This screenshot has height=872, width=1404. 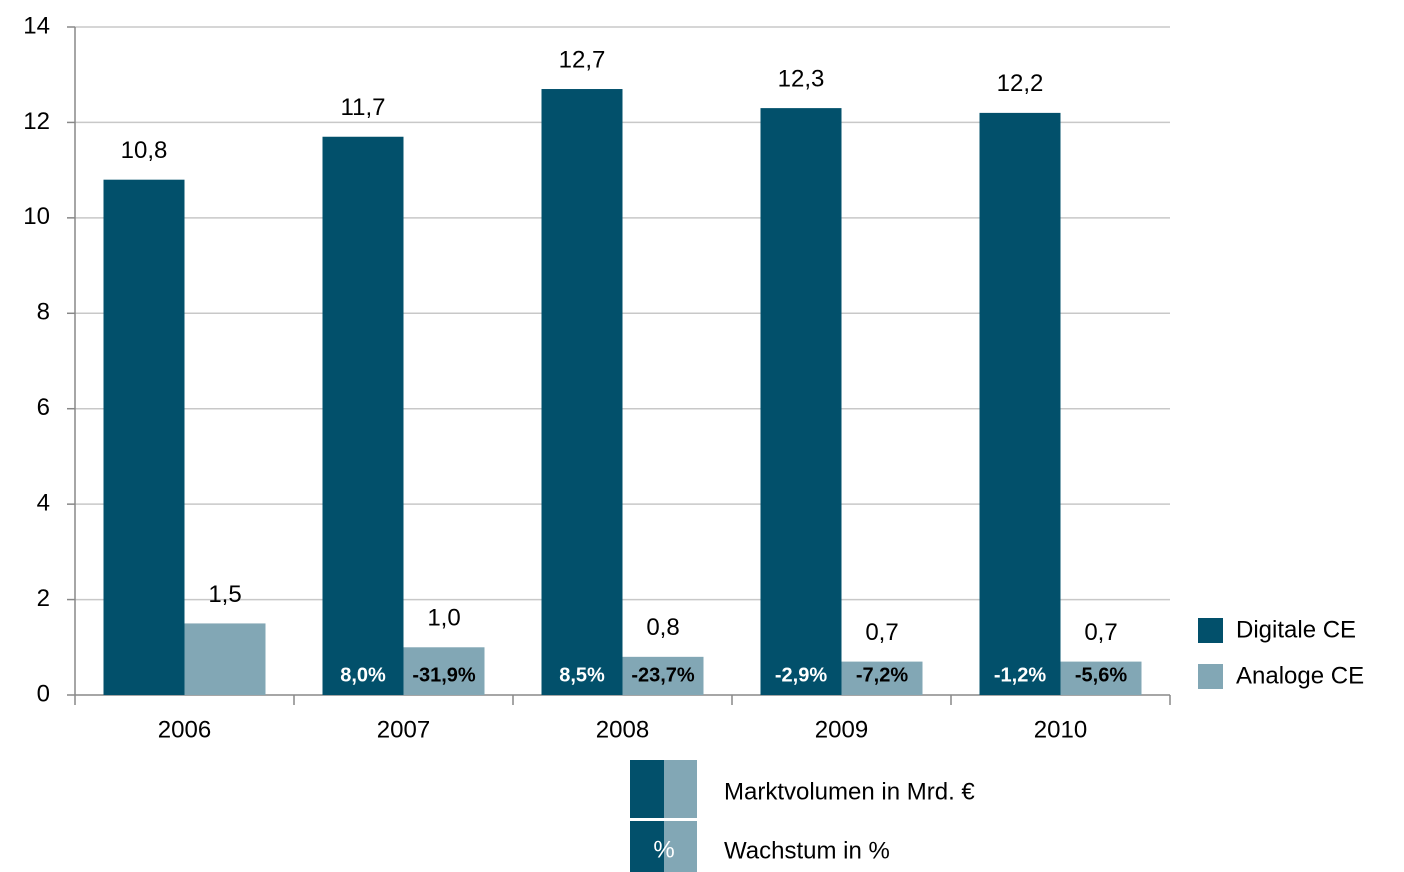 What do you see at coordinates (1300, 675) in the screenshot?
I see `legend-label: Analoge CE` at bounding box center [1300, 675].